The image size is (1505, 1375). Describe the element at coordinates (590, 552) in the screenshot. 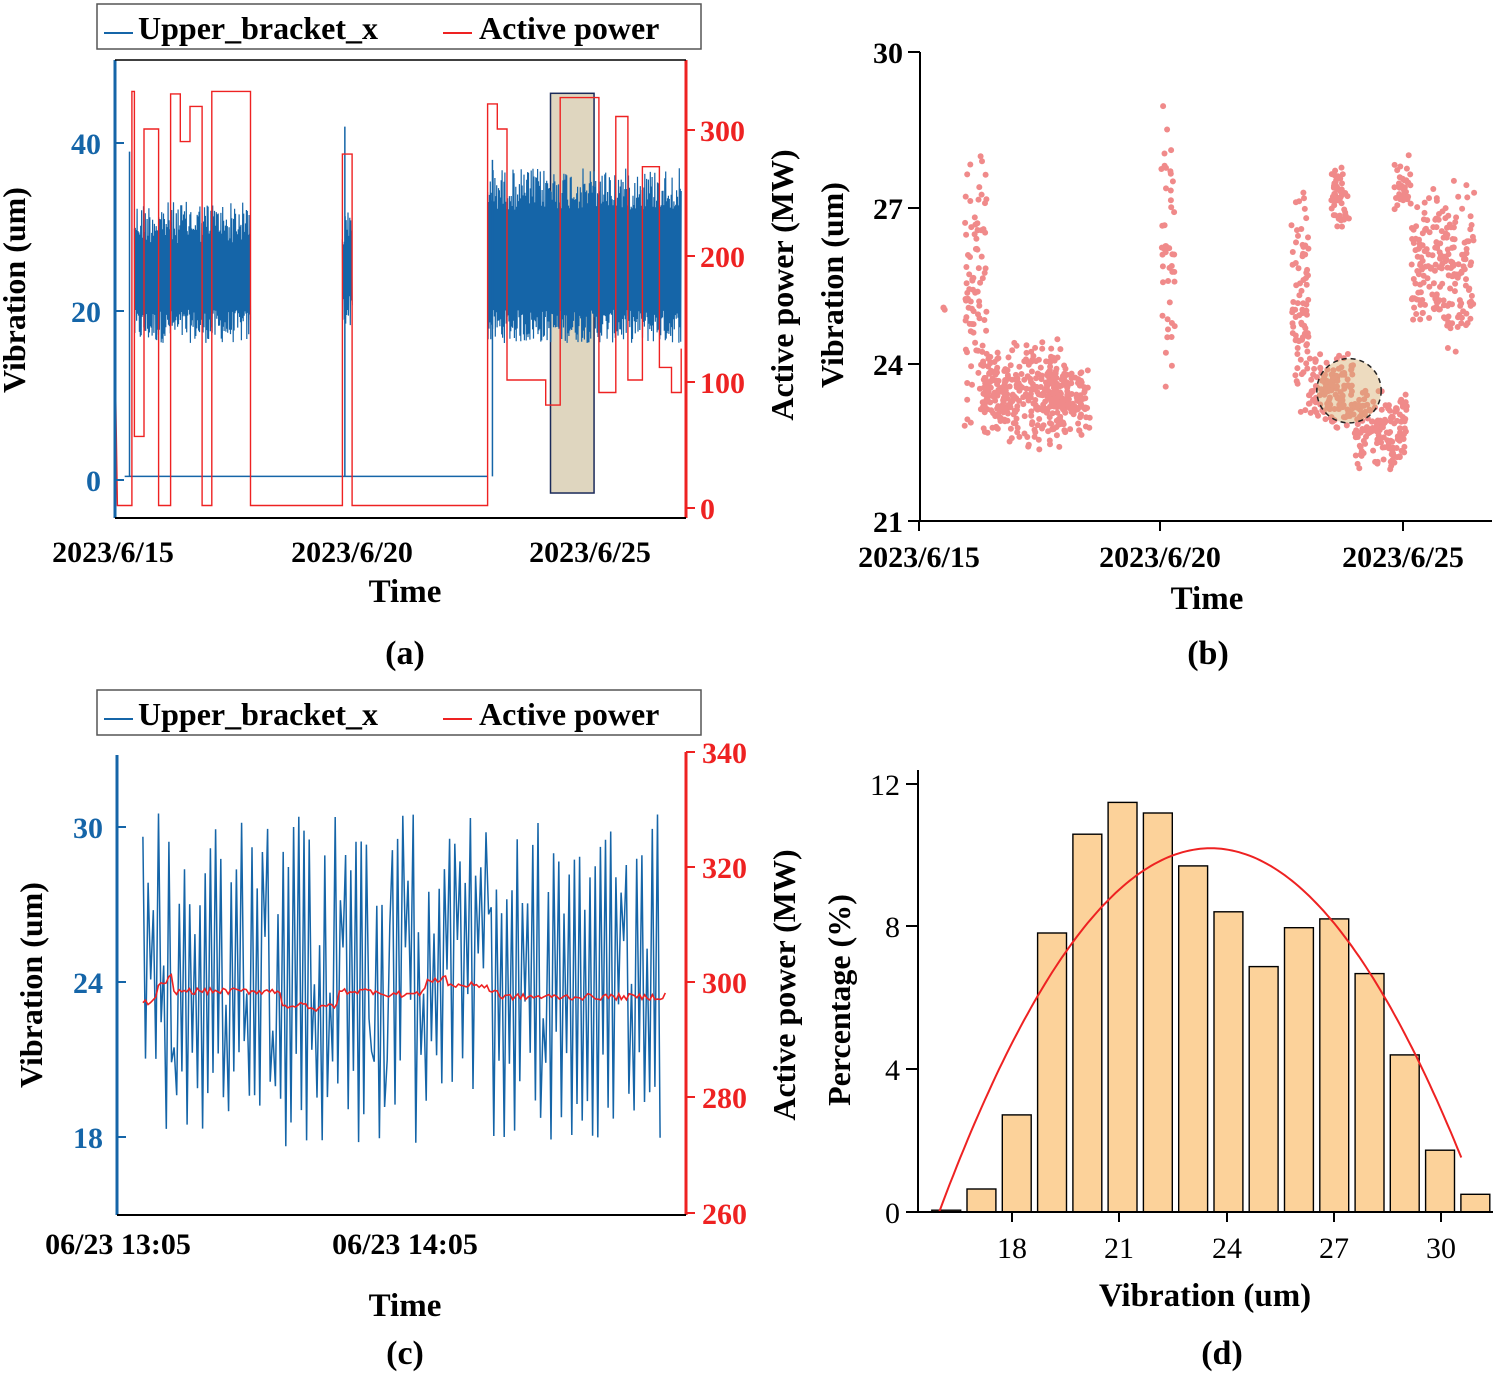

I see `panel-a-xtick: 2023/6/25` at that location.